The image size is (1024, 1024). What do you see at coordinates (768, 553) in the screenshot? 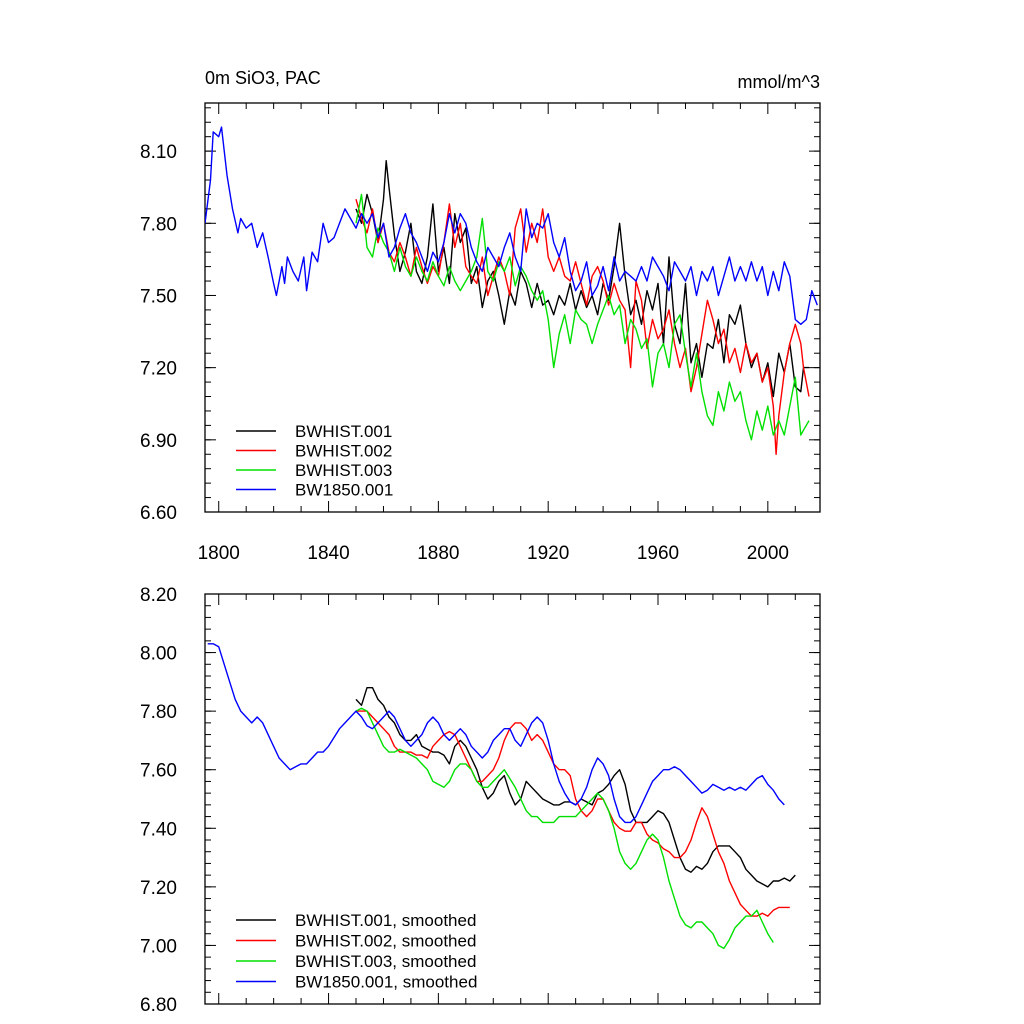
I see `x-tick-label: 2000` at bounding box center [768, 553].